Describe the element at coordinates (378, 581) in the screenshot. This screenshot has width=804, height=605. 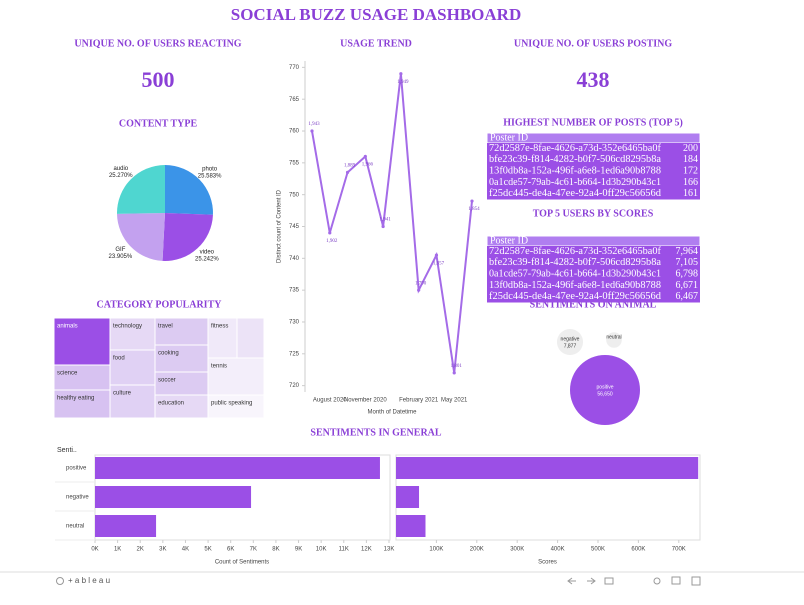
I see `toolbar-icons` at that location.